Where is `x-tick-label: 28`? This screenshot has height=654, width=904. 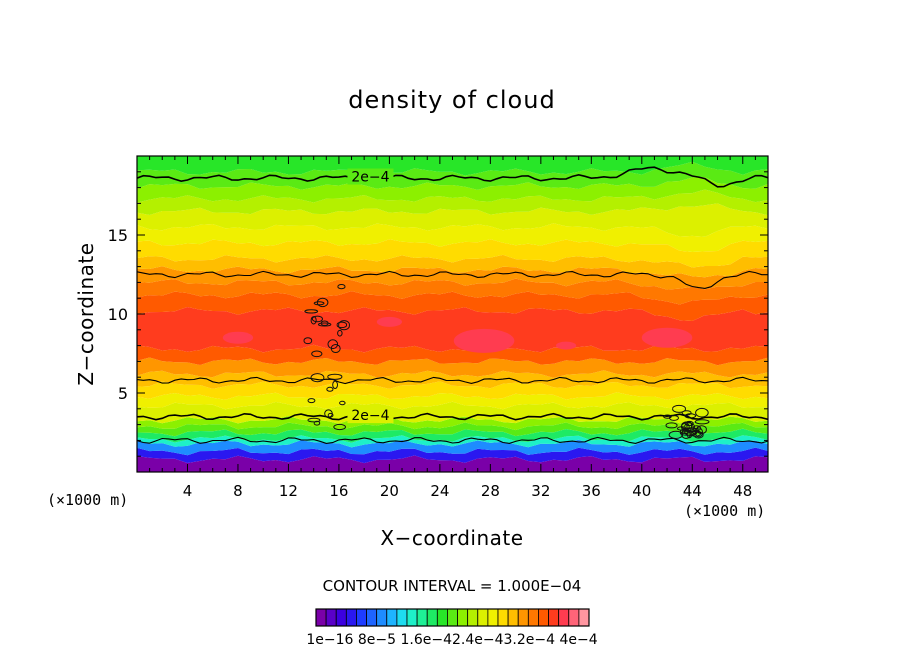 x-tick-label: 28 is located at coordinates (490, 491).